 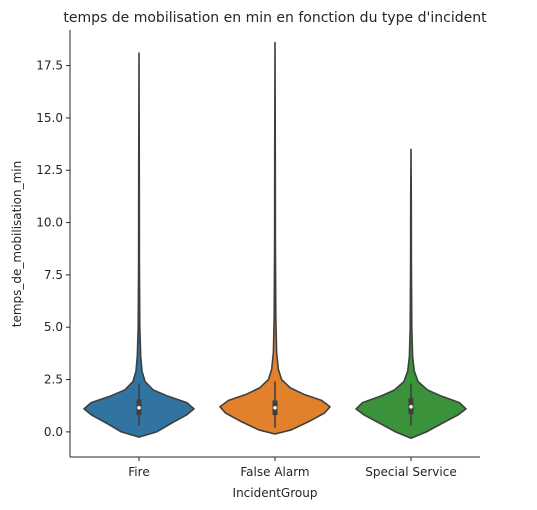 What do you see at coordinates (53, 380) in the screenshot?
I see `y-tick-label: 2.5` at bounding box center [53, 380].